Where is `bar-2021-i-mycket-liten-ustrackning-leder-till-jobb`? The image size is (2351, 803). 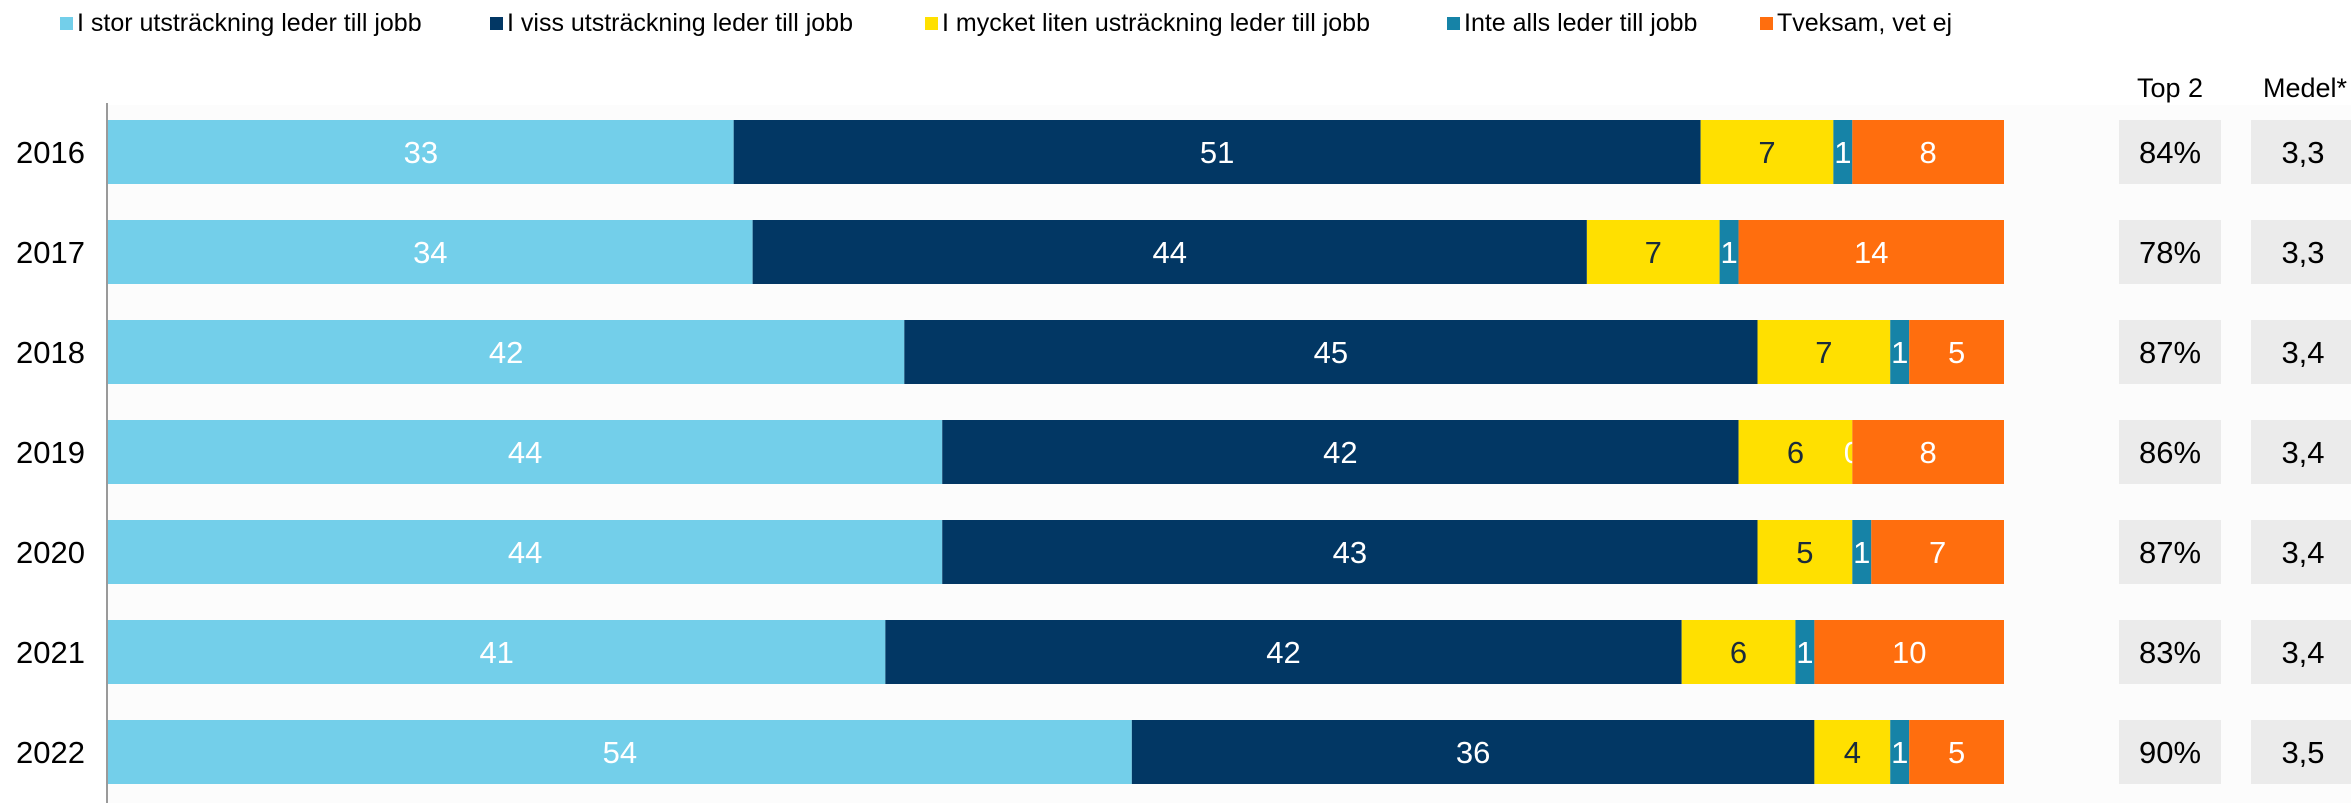
bar-2021-i-mycket-liten-ustrackning-leder-till-jobb is located at coordinates (1738, 652).